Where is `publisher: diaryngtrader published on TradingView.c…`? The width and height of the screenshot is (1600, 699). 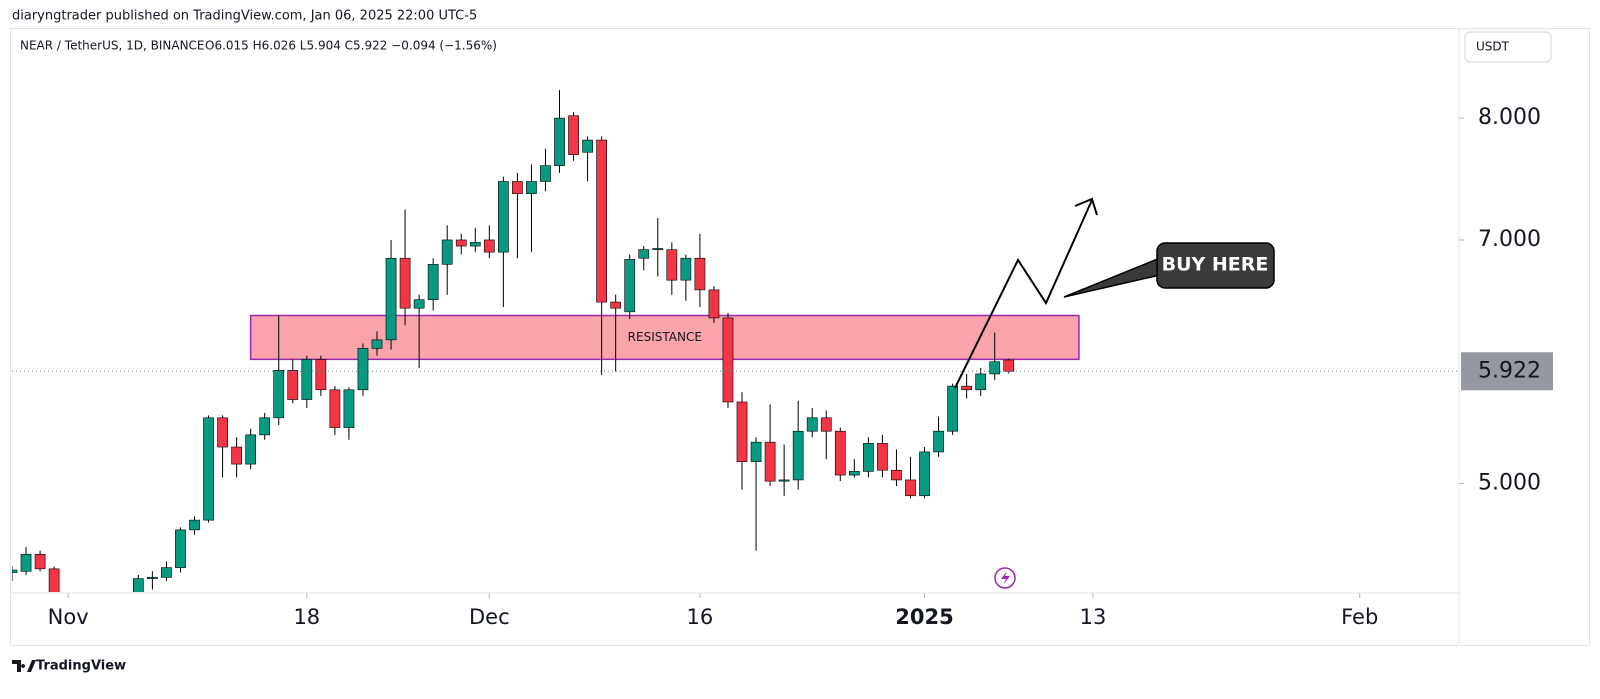
publisher: diaryngtrader published on TradingView.c… is located at coordinates (244, 16).